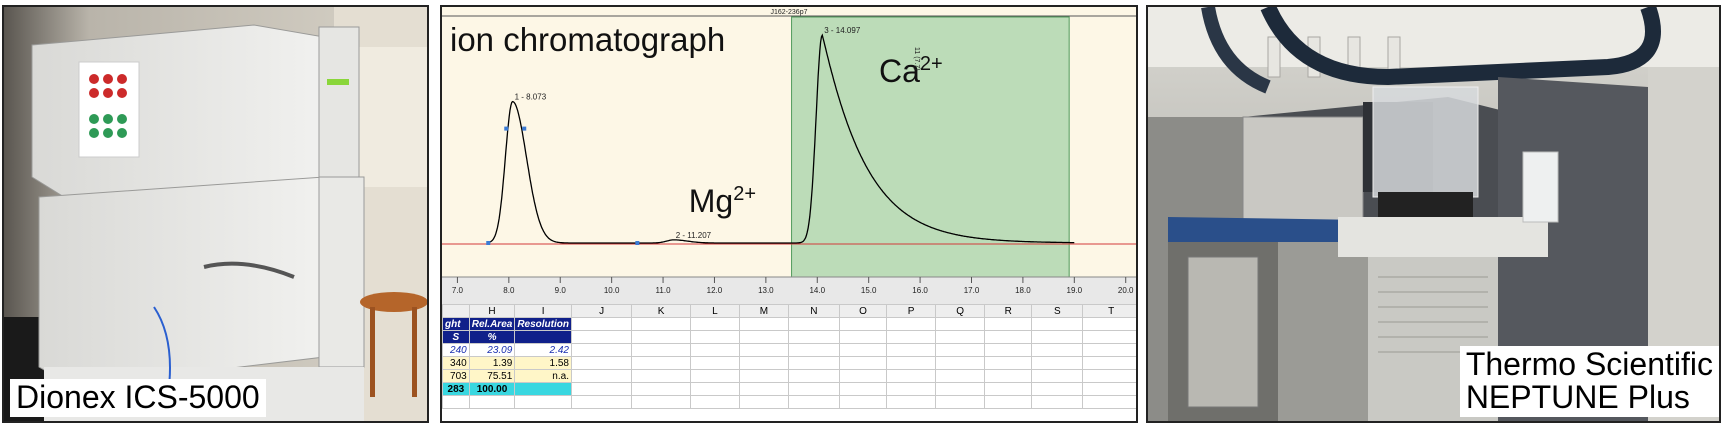 The height and width of the screenshot is (427, 1723). What do you see at coordinates (1008, 311) in the screenshot?
I see `sheet-cell: R` at bounding box center [1008, 311].